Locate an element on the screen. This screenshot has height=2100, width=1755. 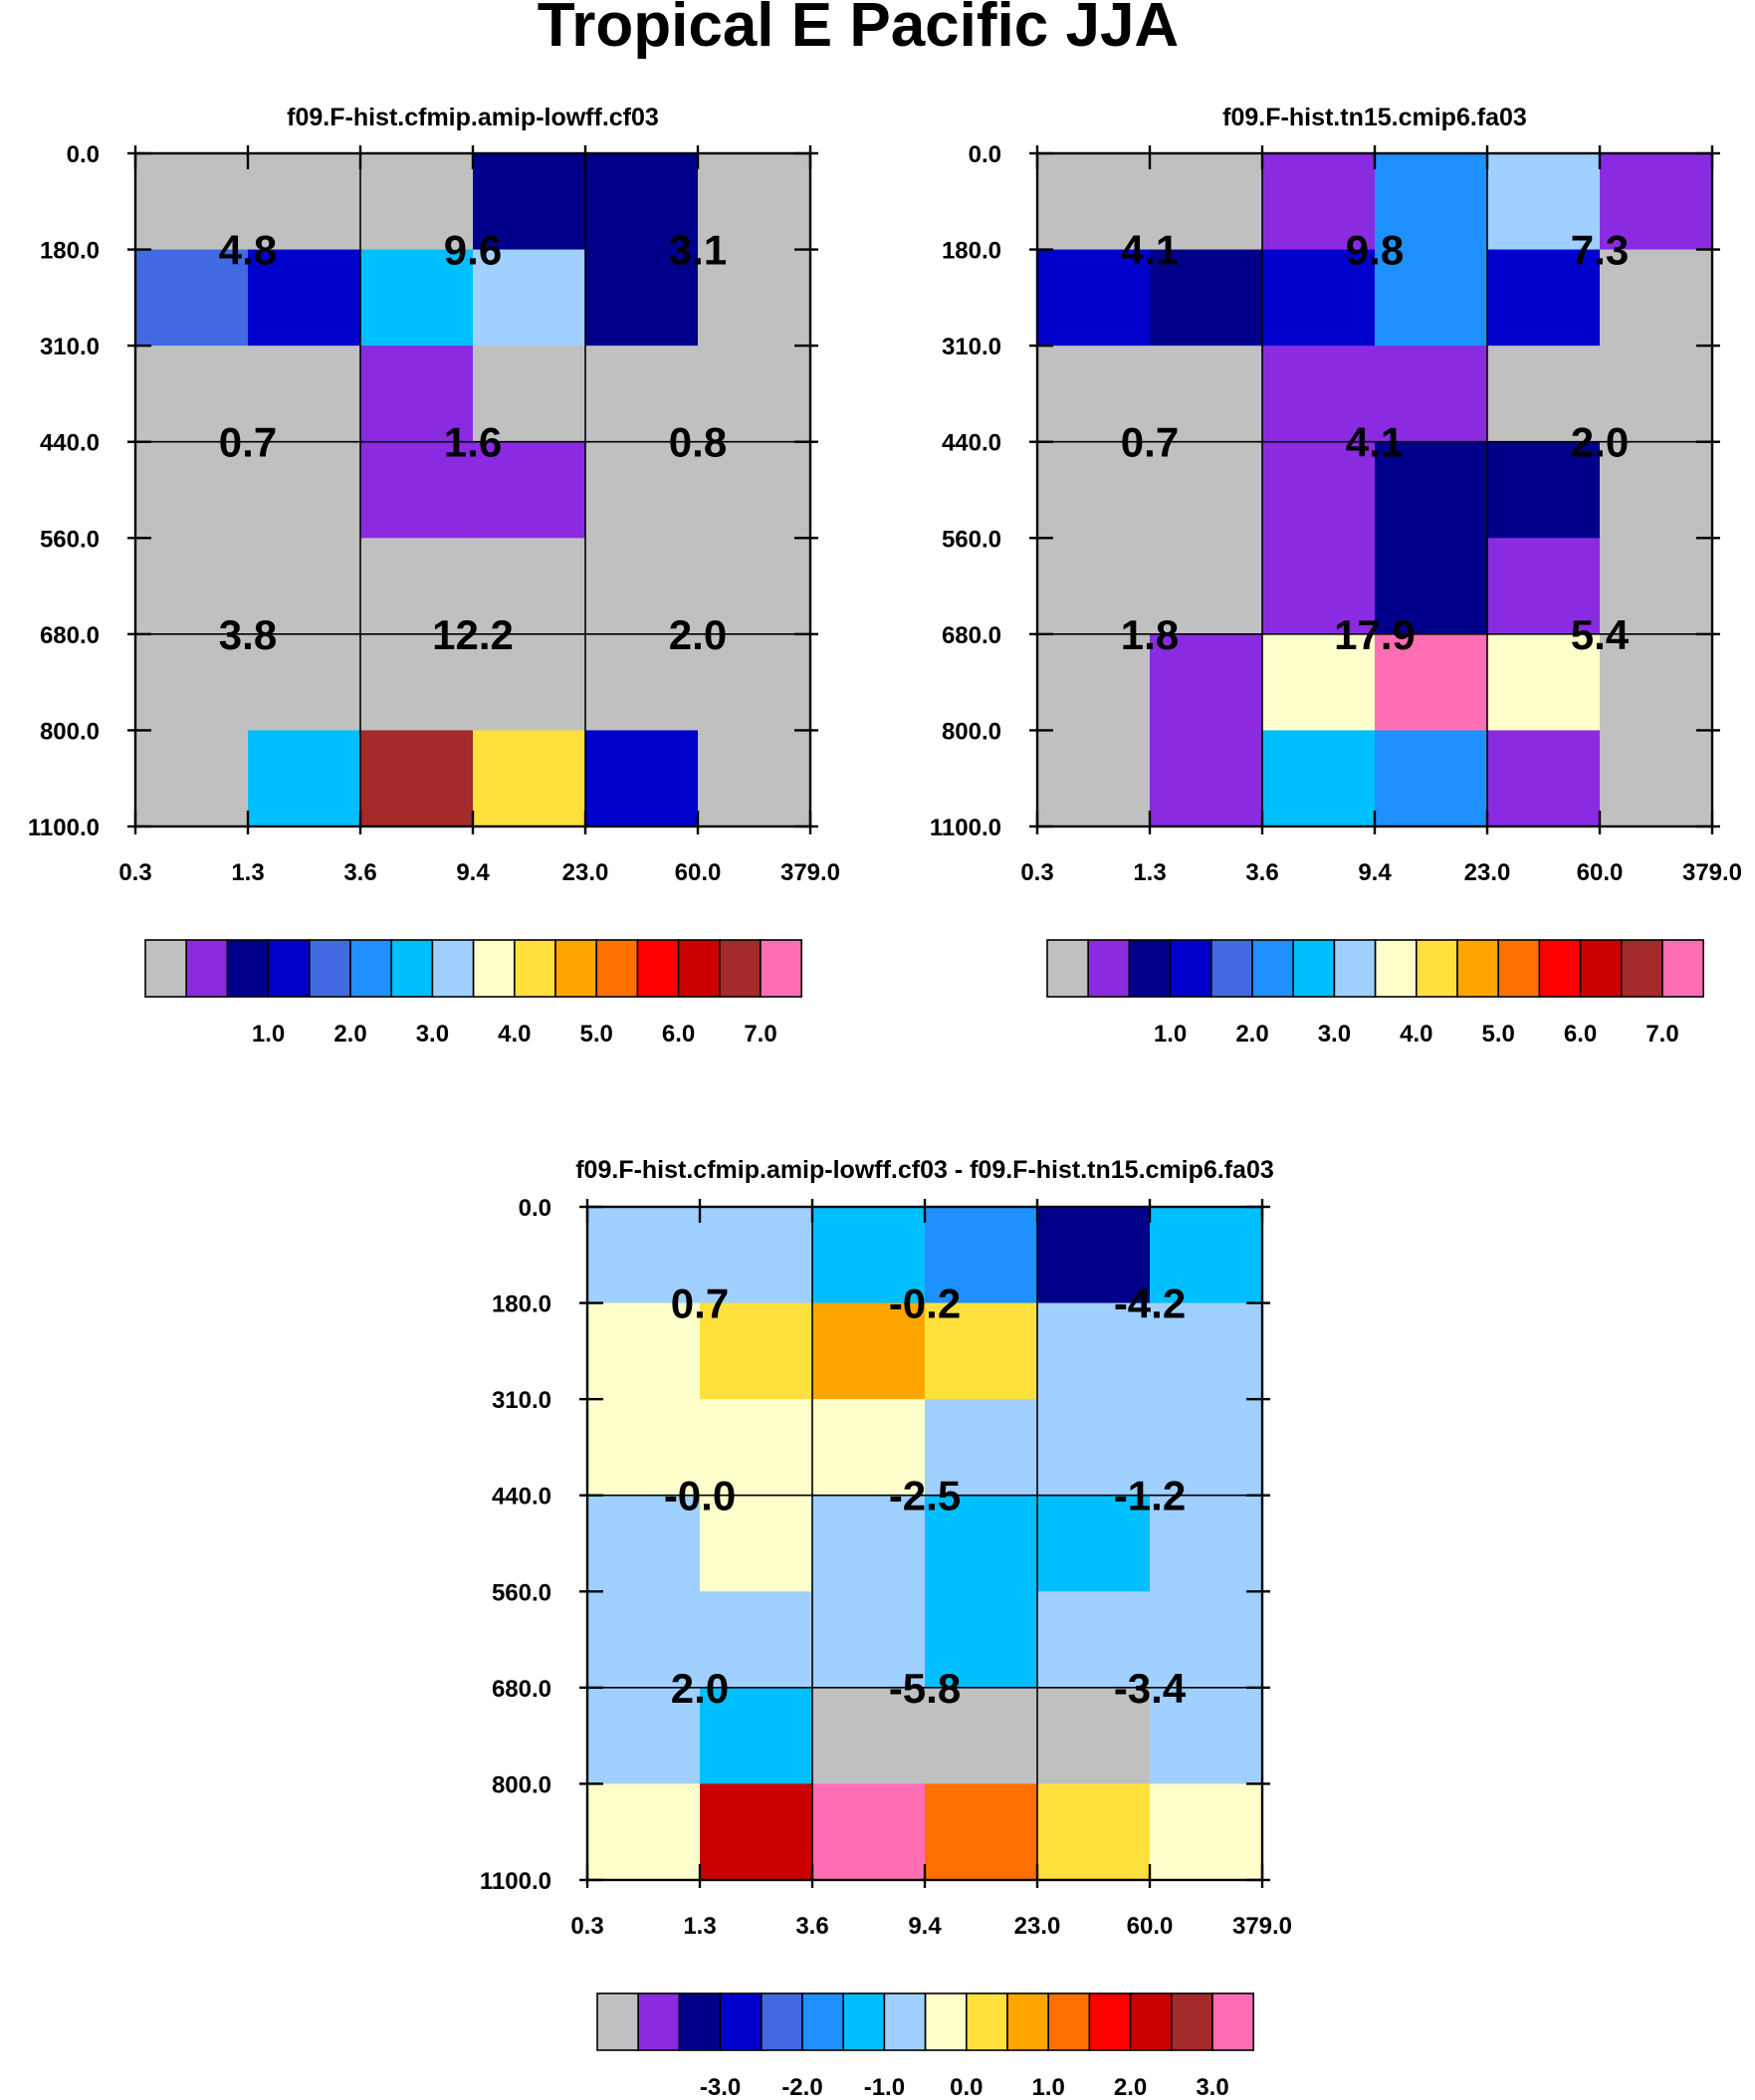
cell-value-label: 12.2 is located at coordinates (473, 634).